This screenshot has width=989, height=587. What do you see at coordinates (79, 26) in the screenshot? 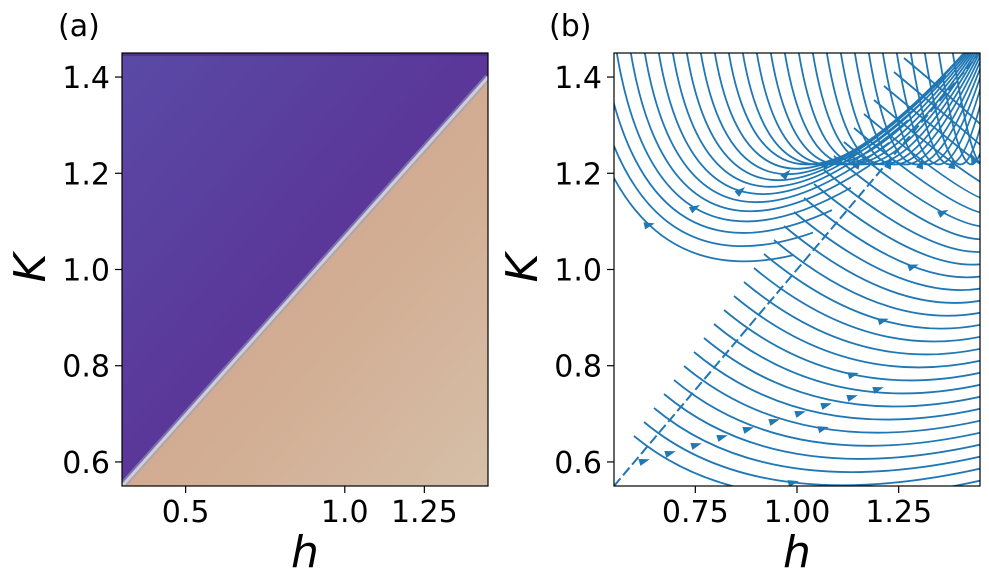
I see `panel-a-label: (a)` at bounding box center [79, 26].